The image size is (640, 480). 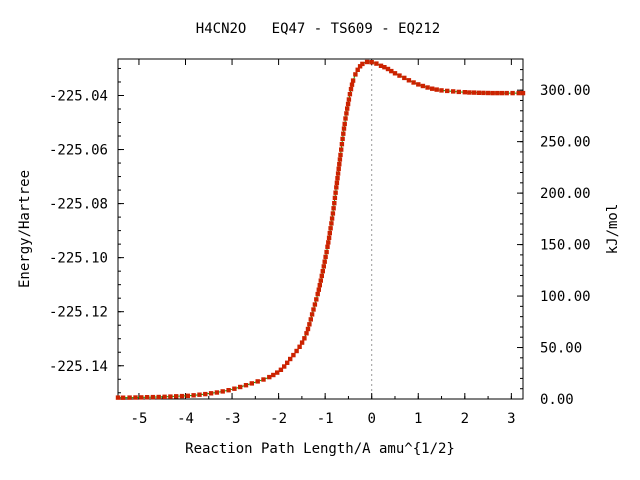 I want to click on y2-tick-label: 50.00, so click(x=561, y=349).